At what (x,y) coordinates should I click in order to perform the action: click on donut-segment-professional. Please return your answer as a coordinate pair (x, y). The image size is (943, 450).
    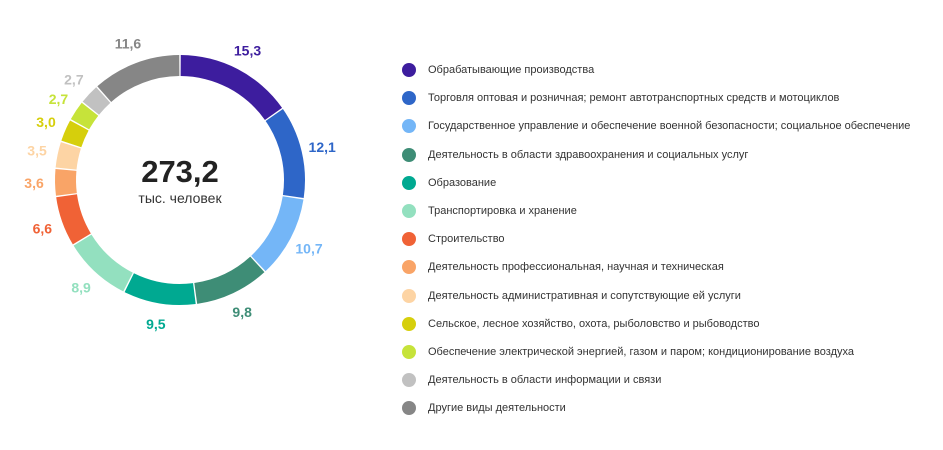
    Looking at the image, I should click on (66, 182).